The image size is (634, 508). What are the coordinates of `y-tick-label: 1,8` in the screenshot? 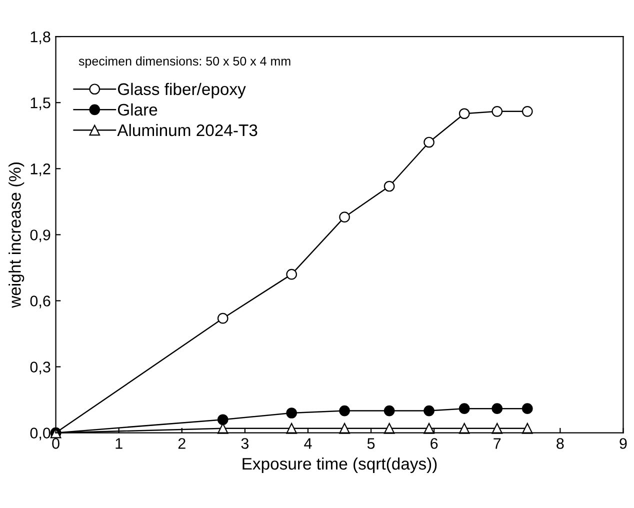 It's located at (40, 37).